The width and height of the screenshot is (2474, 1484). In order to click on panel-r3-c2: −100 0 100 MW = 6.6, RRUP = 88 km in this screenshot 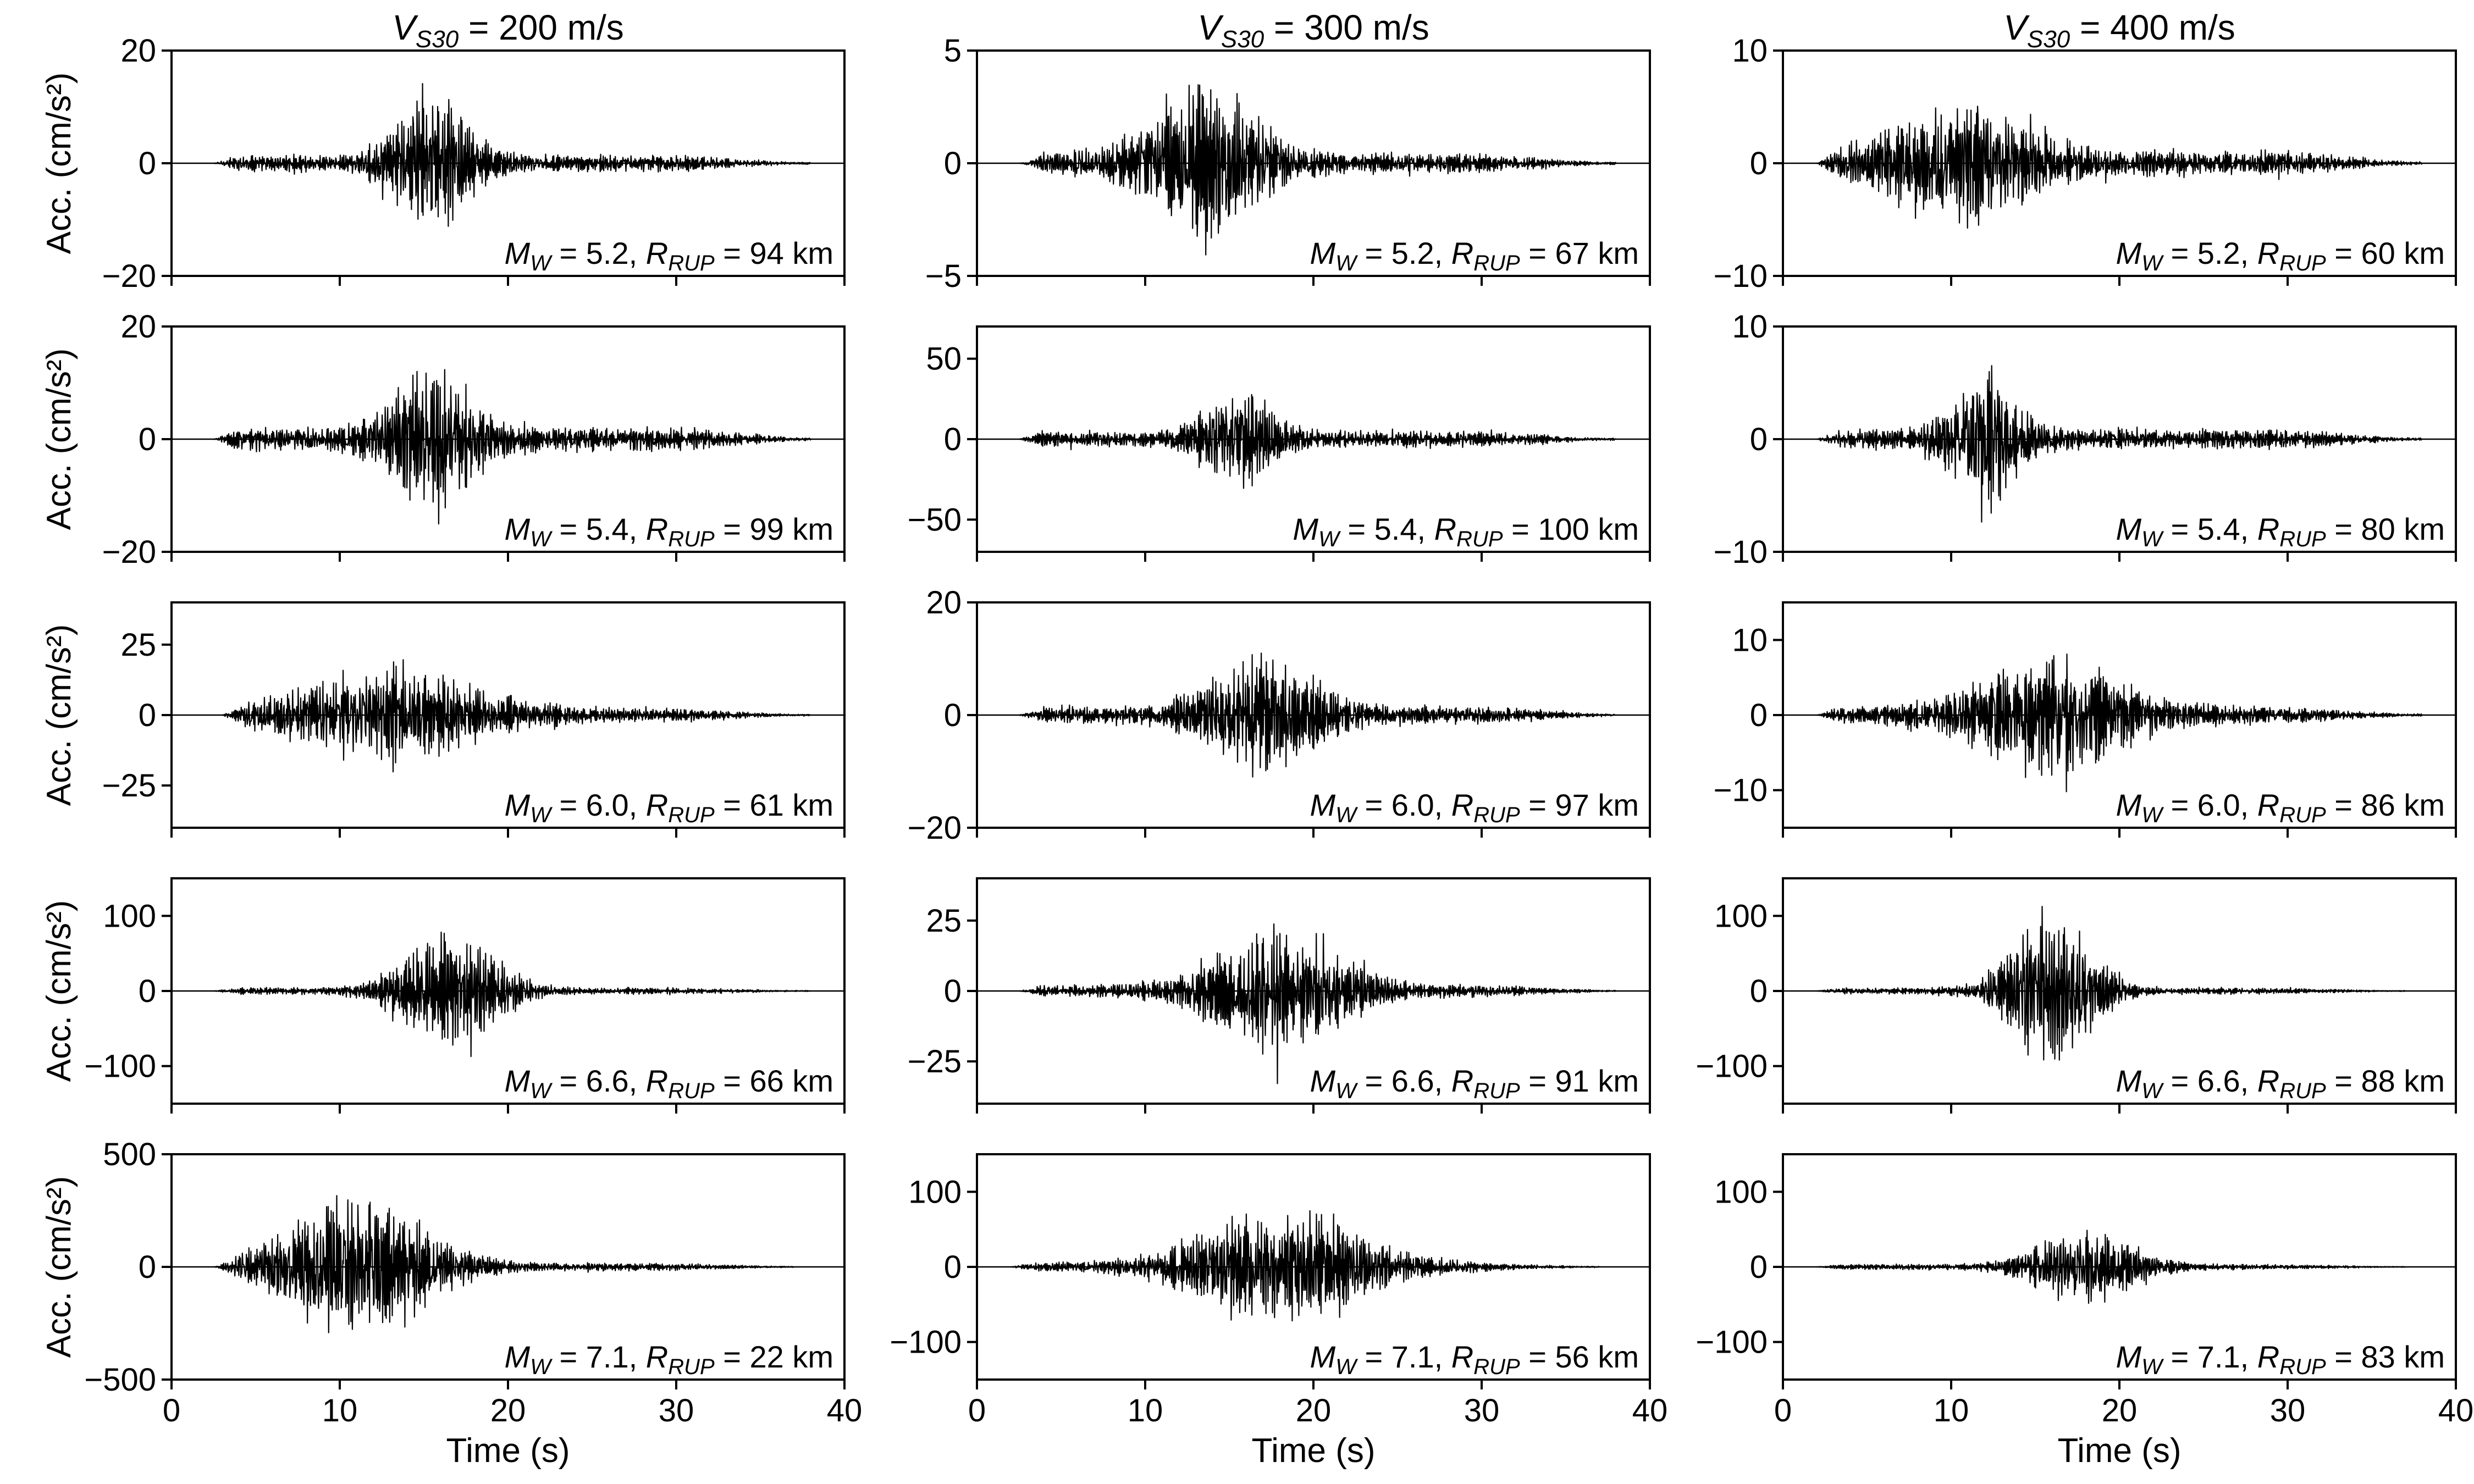, I will do `click(2077, 995)`.